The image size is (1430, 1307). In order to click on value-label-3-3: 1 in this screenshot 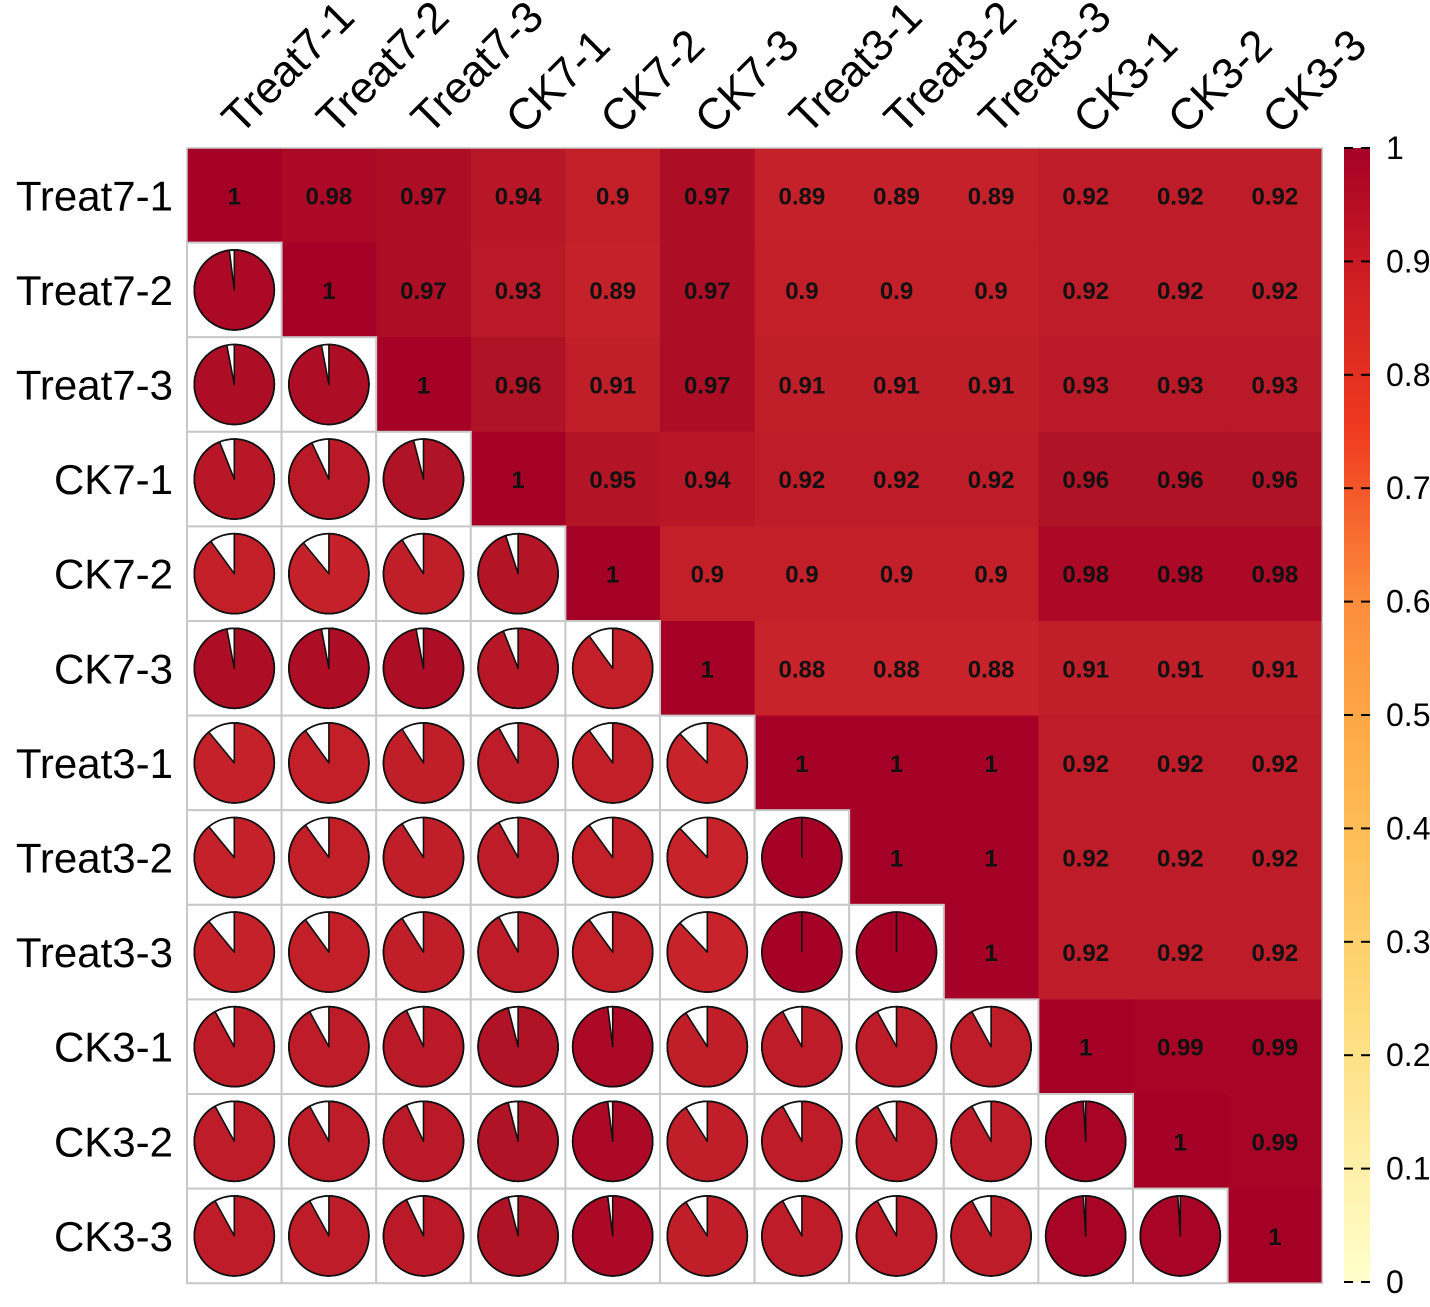, I will do `click(517, 480)`.